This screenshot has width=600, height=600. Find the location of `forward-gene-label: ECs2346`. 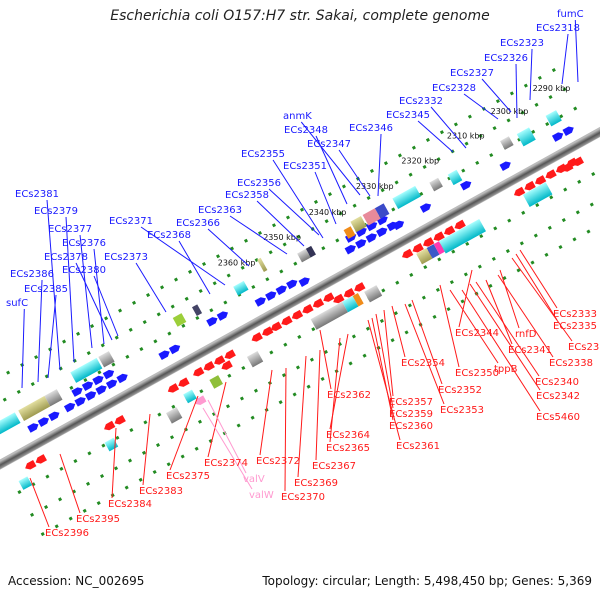

forward-gene-label: ECs2346 is located at coordinates (371, 128).